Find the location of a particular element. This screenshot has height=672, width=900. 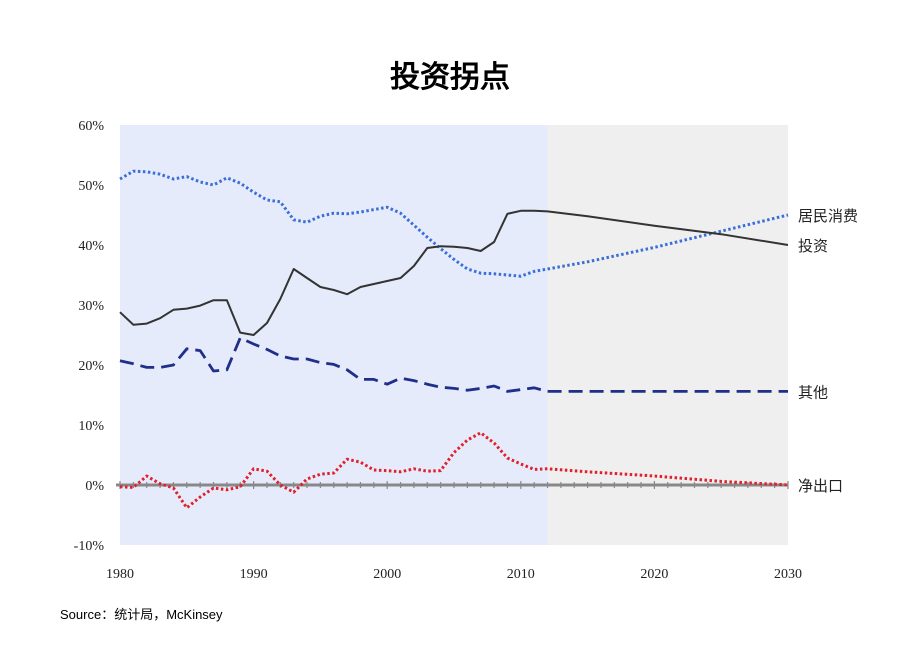

y-tick-label: 30% is located at coordinates (91, 306).